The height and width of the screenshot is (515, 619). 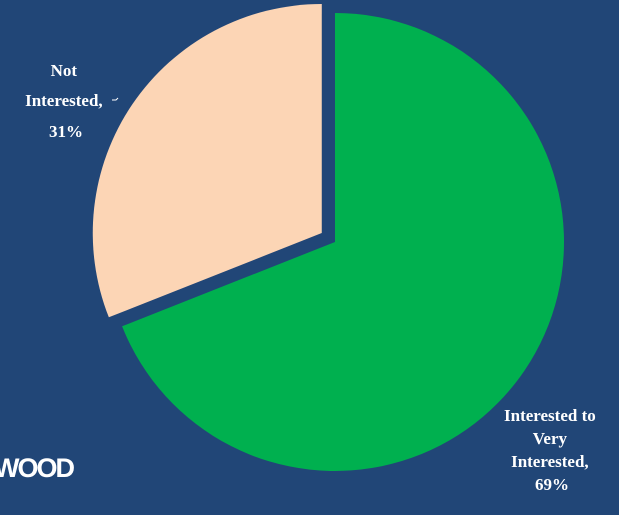 What do you see at coordinates (37, 468) in the screenshot?
I see `company-logo: WOOD` at bounding box center [37, 468].